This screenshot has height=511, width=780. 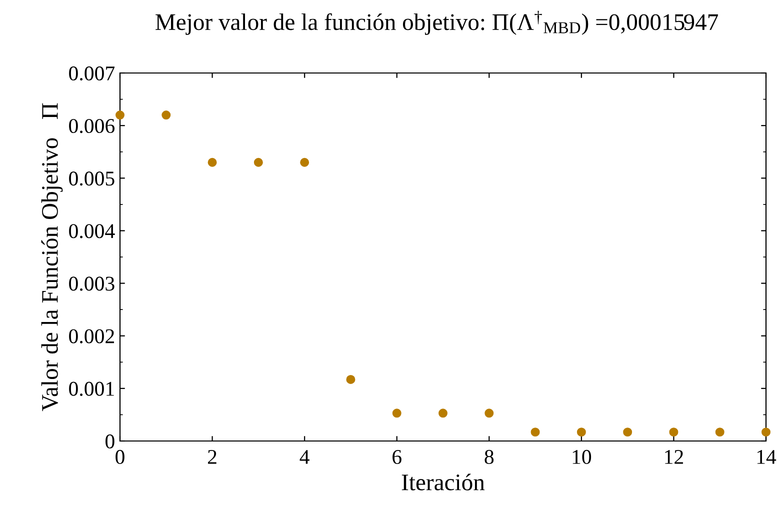 I want to click on y-tick-label: 0.006, so click(x=92, y=126).